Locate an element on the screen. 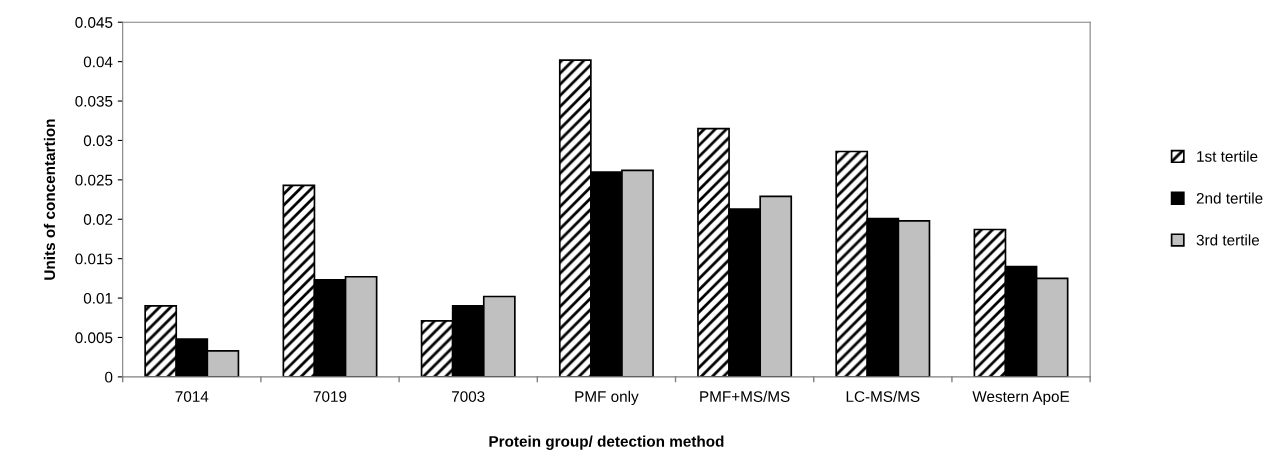  x-tick-label: 7003 is located at coordinates (468, 396).